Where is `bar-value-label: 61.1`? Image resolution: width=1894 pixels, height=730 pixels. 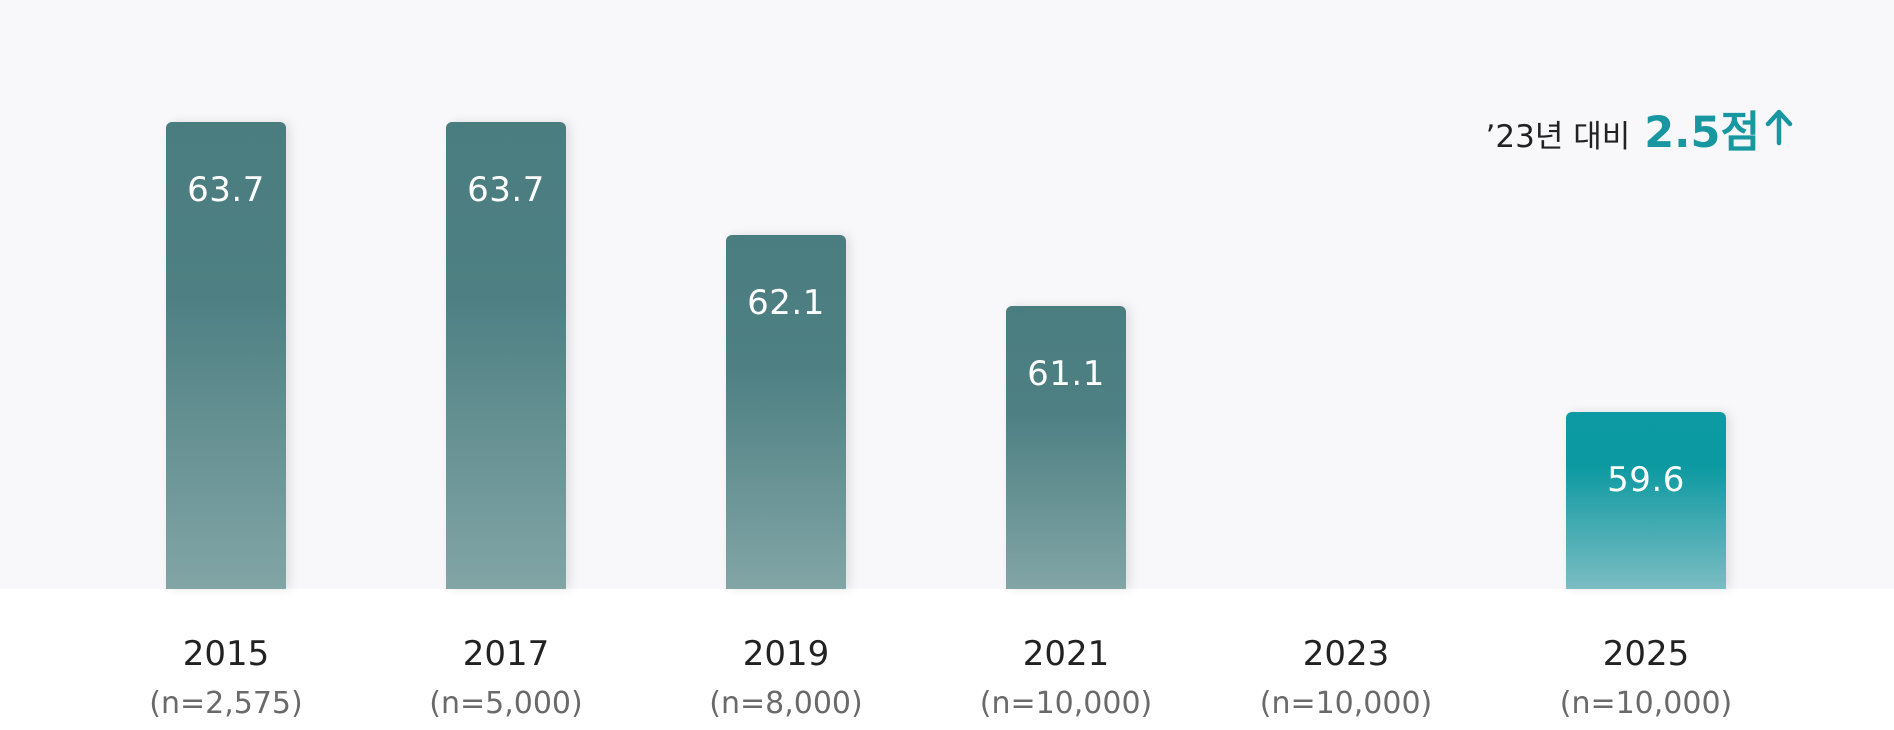
bar-value-label: 61.1 is located at coordinates (1066, 374).